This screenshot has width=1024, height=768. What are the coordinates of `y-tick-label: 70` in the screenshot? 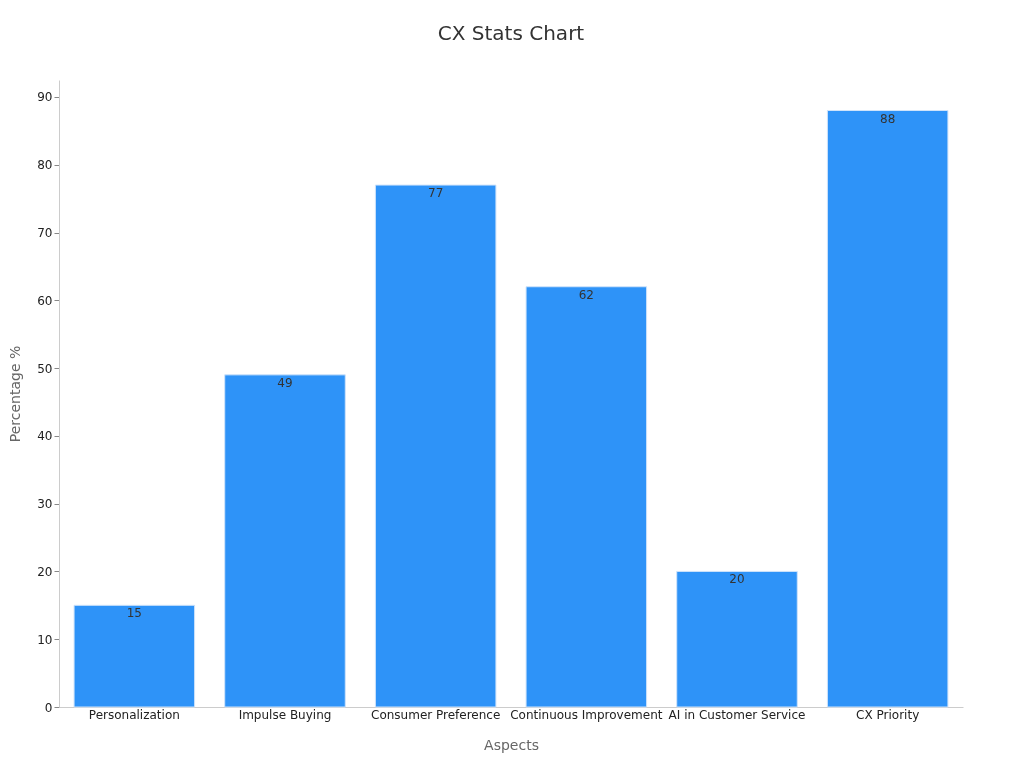 It's located at (45, 233).